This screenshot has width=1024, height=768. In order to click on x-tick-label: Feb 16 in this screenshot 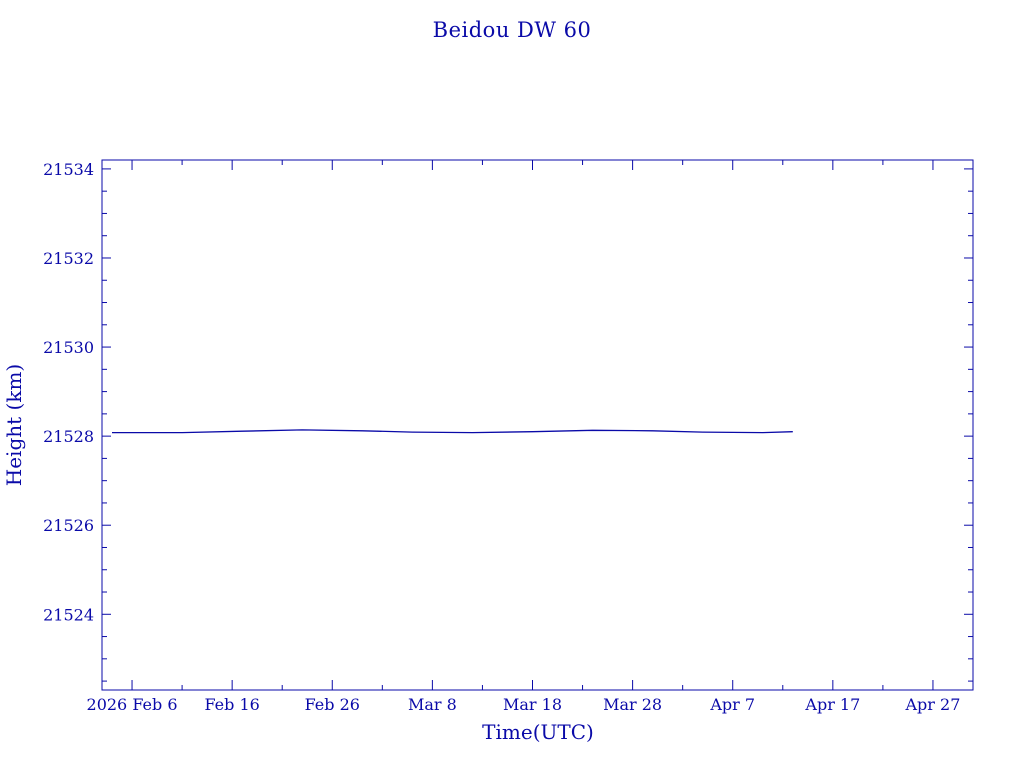, I will do `click(231, 704)`.